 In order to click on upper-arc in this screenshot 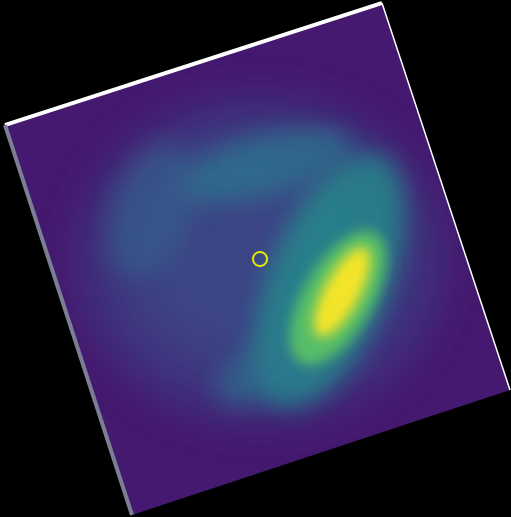, I will do `click(265, 165)`.